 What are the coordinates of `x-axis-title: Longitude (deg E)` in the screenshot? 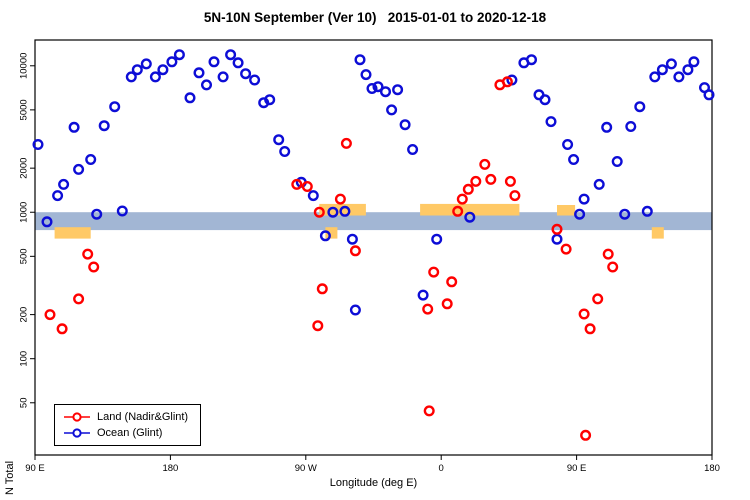 It's located at (373, 483).